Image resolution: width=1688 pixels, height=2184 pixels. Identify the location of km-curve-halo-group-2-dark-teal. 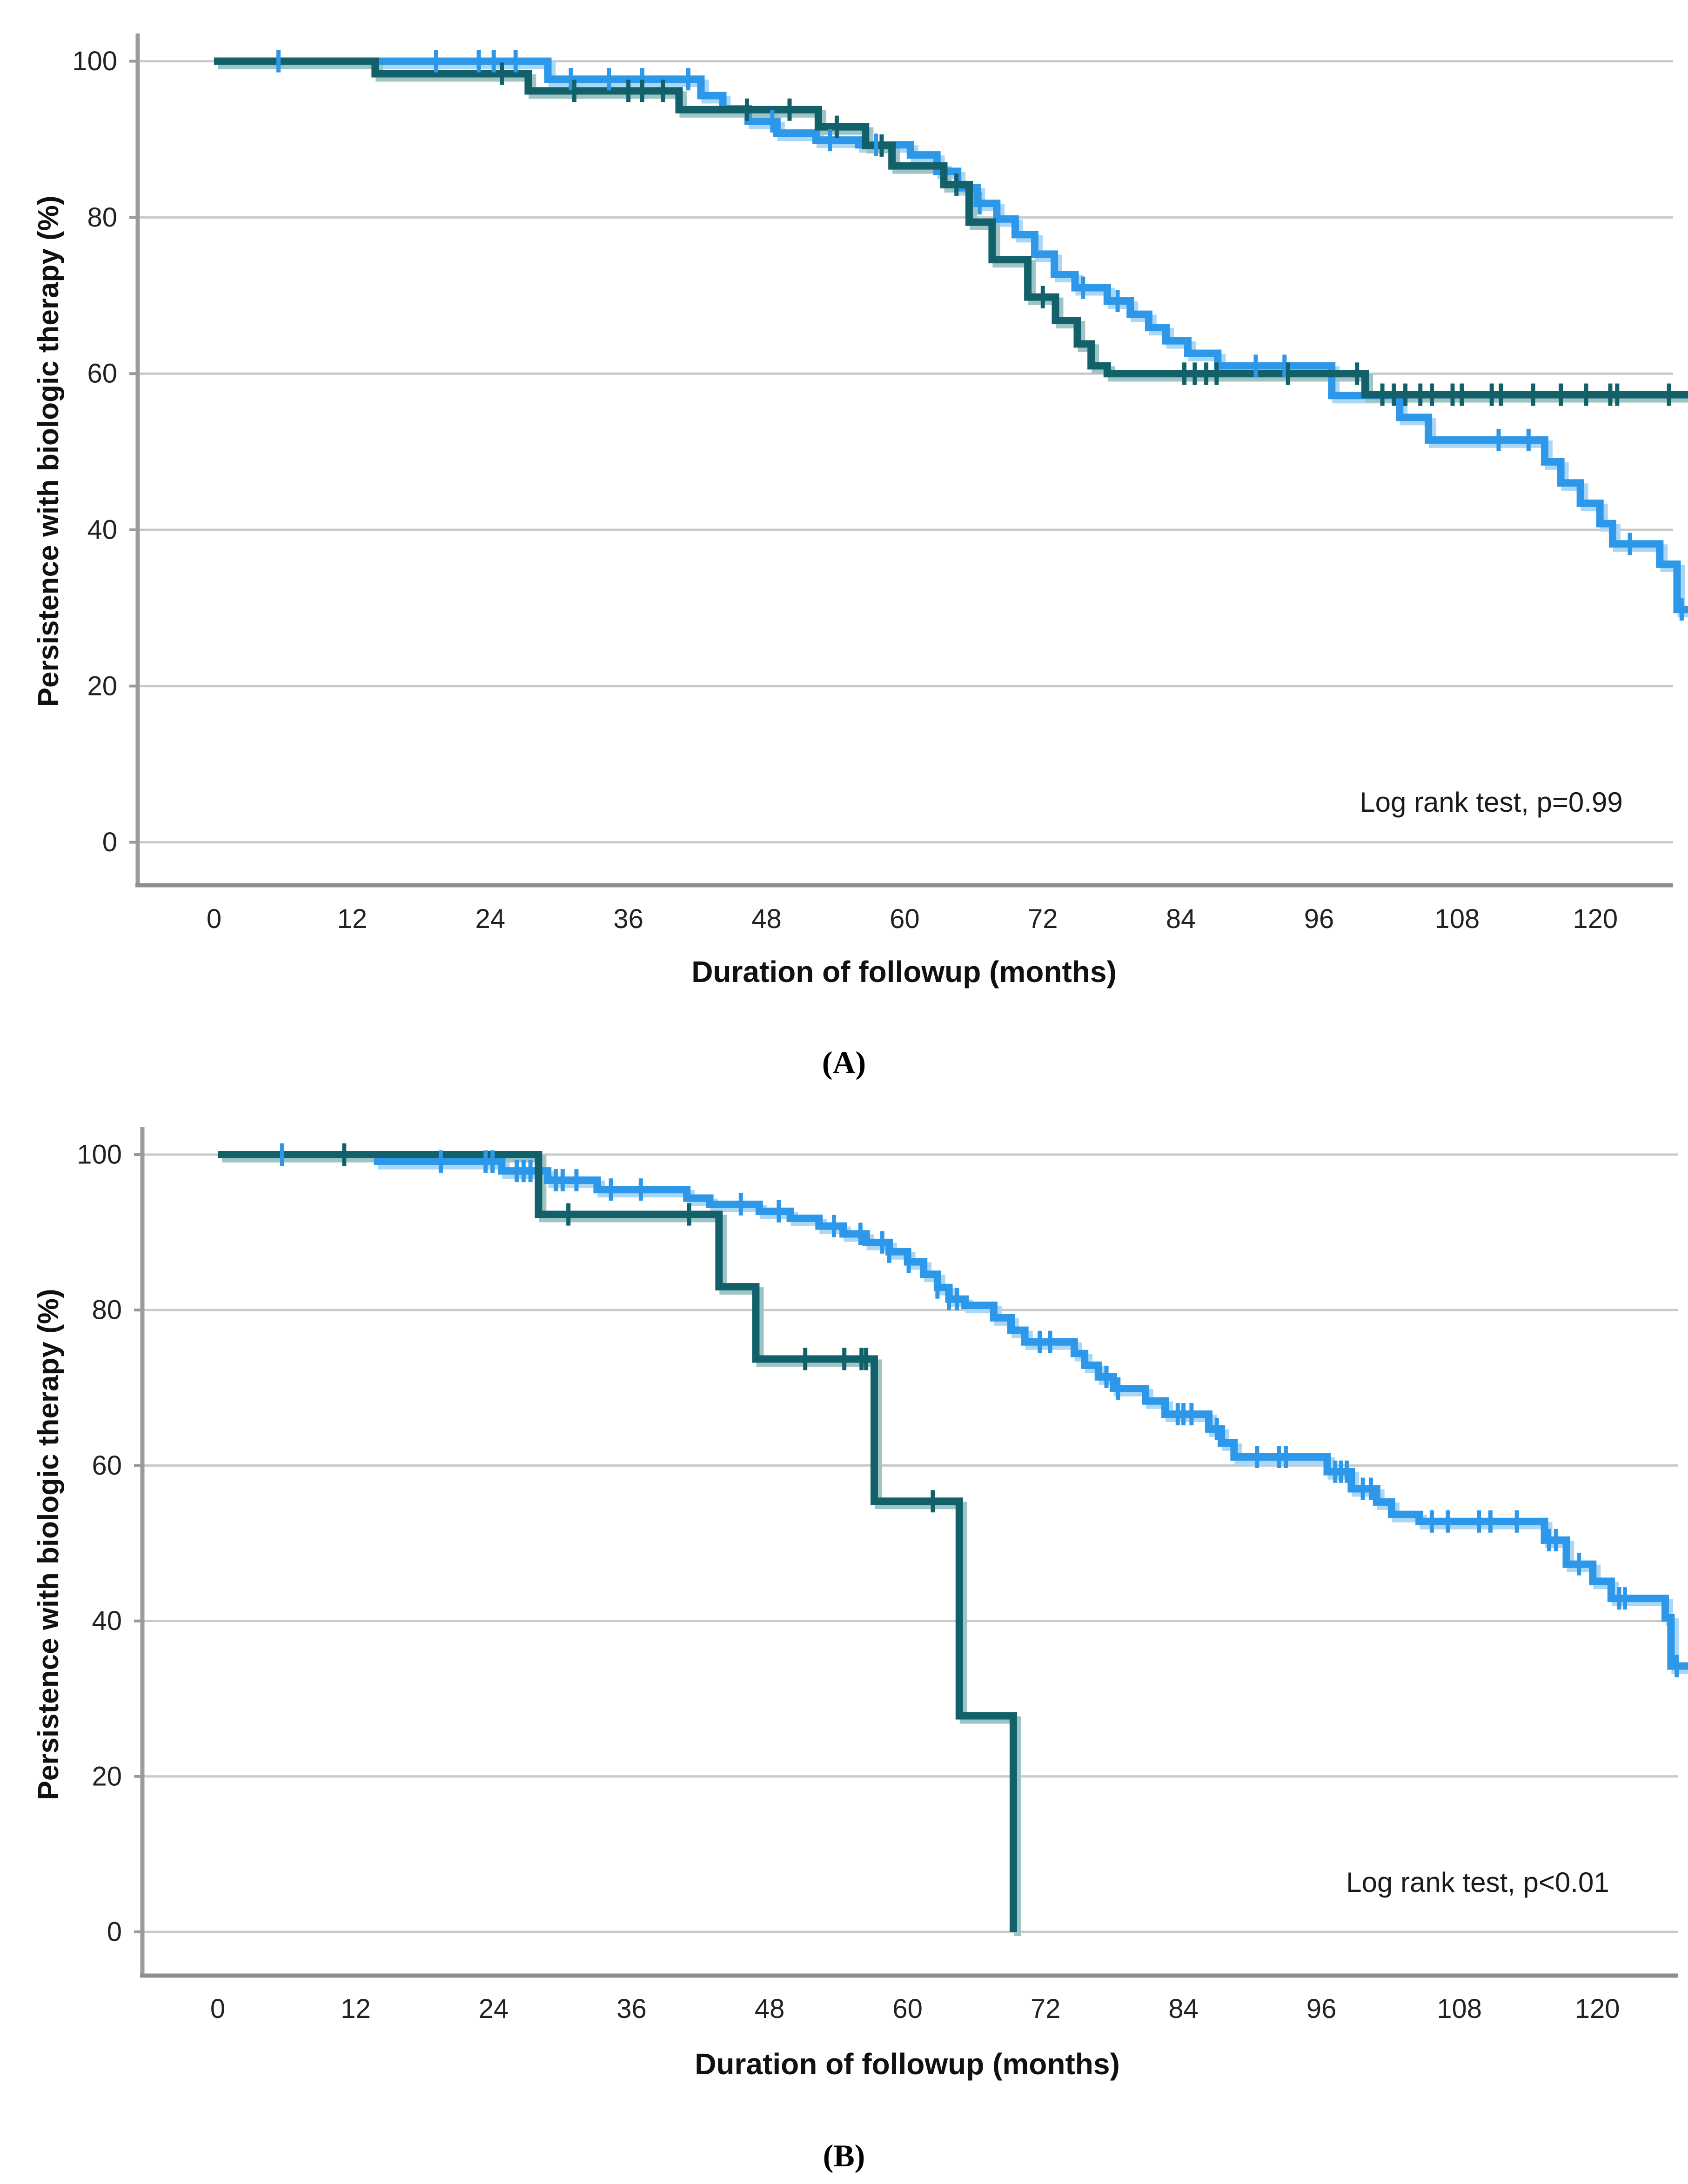
(953, 232).